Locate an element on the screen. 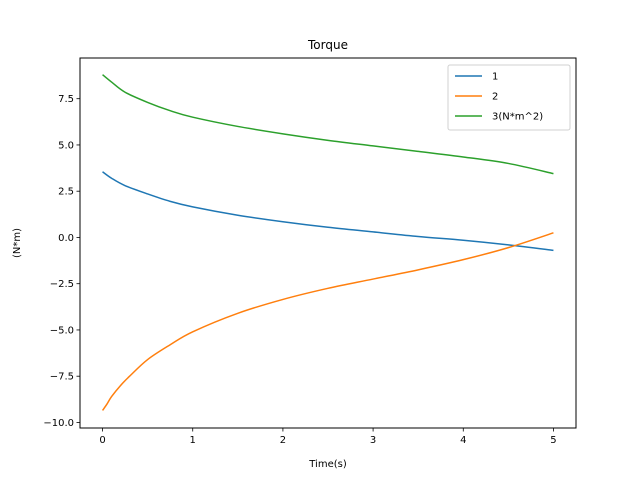 Image resolution: width=640 pixels, height=480 pixels. y-tick-label: −7.5 is located at coordinates (62, 377).